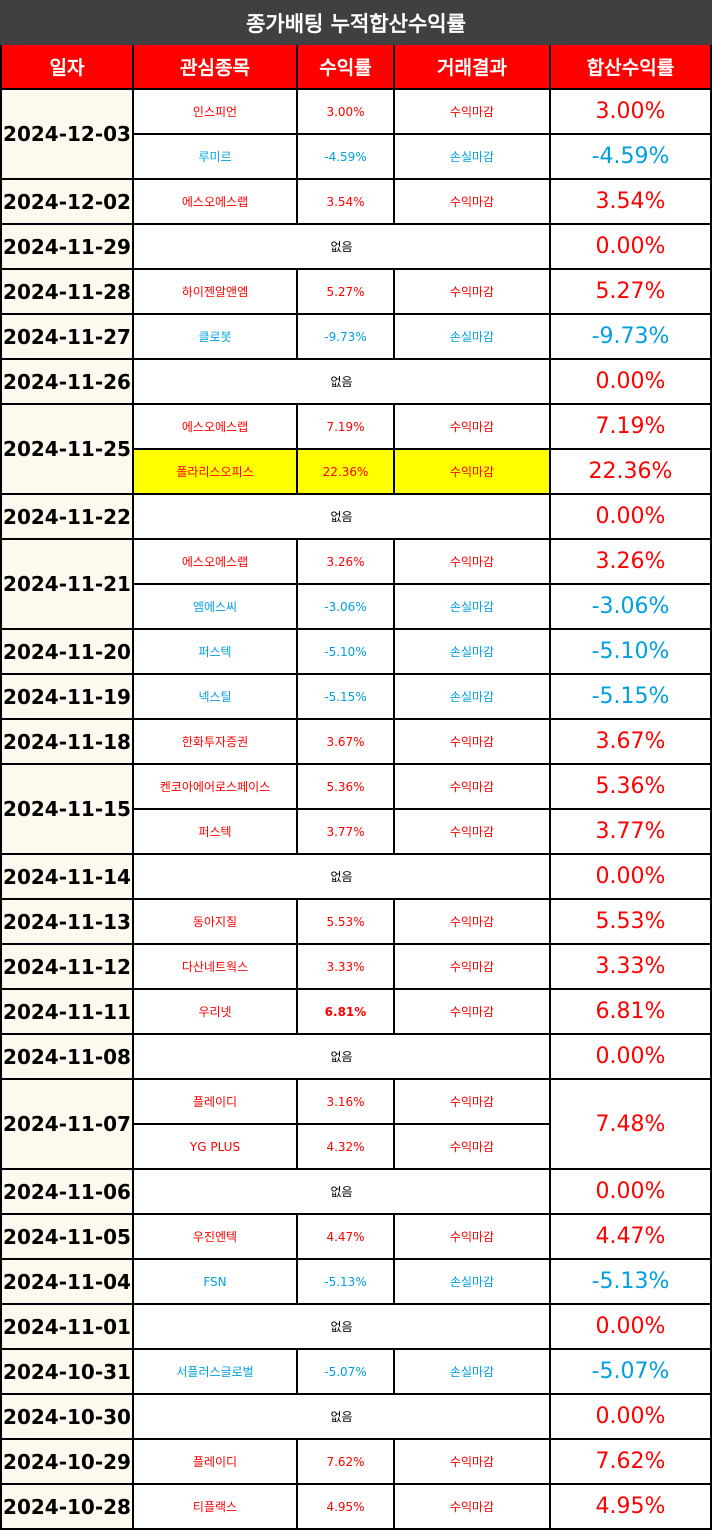 This screenshot has width=712, height=1531. I want to click on date-cell: 2024-11-18, so click(67, 742).